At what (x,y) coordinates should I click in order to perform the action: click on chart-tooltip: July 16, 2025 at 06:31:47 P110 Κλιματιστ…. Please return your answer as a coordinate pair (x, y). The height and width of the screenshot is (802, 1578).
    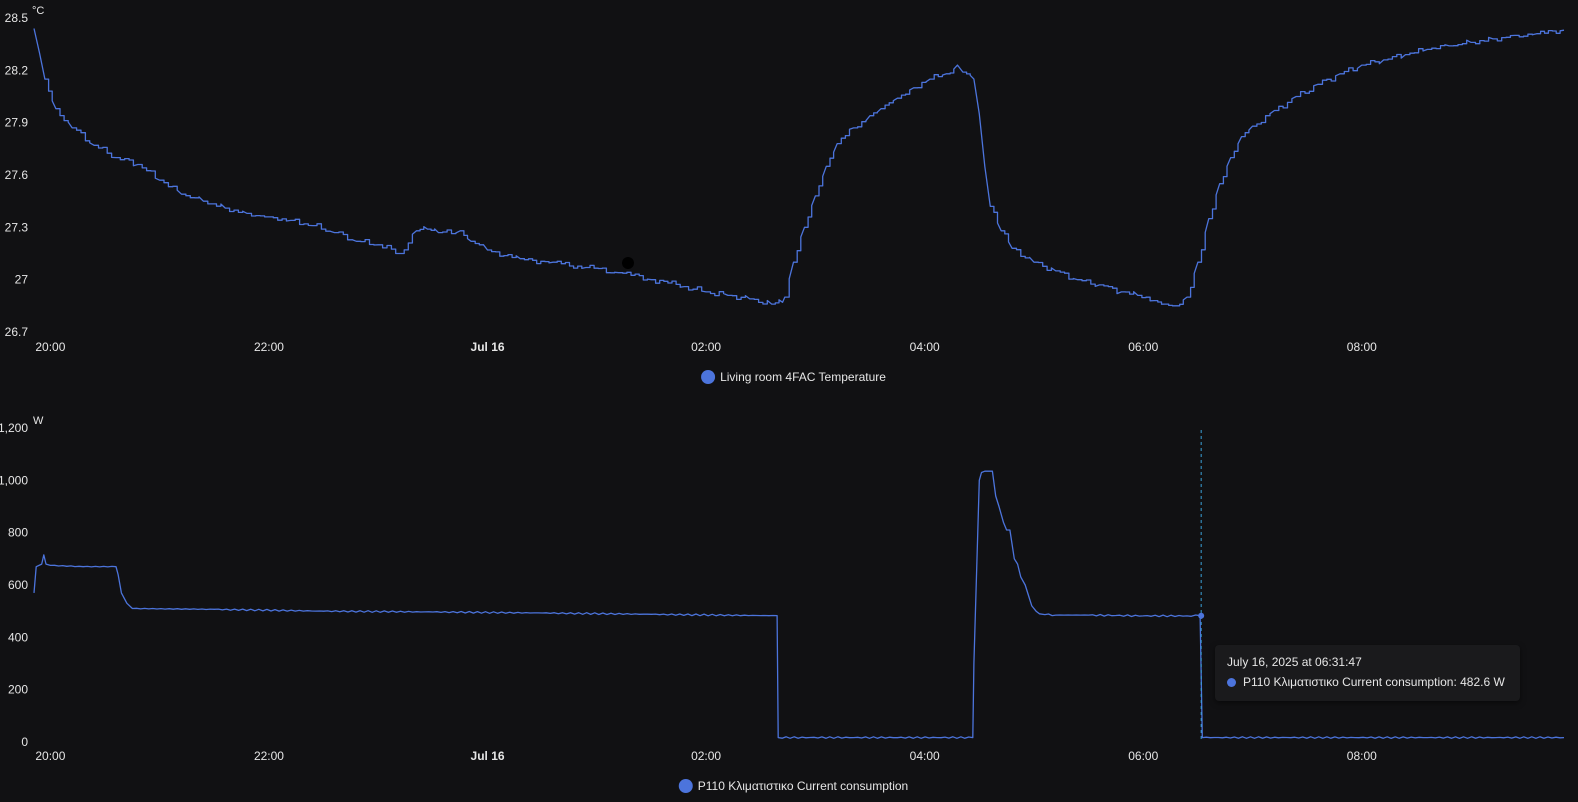
    Looking at the image, I should click on (1367, 673).